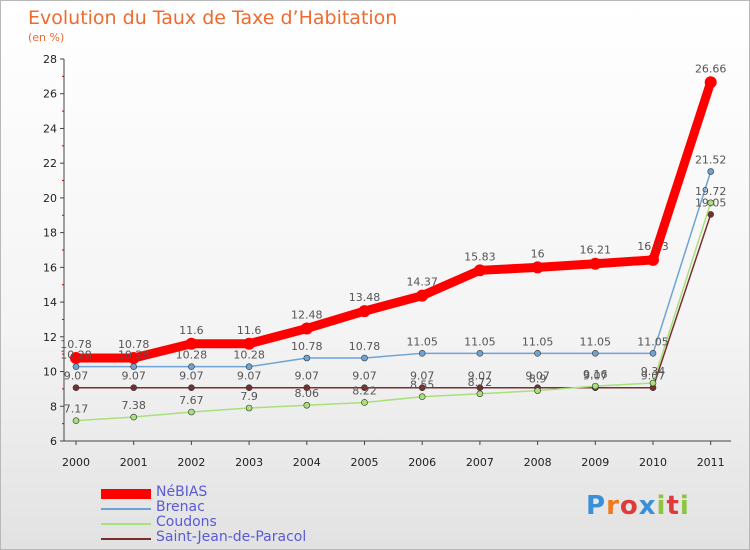  Describe the element at coordinates (365, 462) in the screenshot. I see `x-tick-label: 2005` at that location.